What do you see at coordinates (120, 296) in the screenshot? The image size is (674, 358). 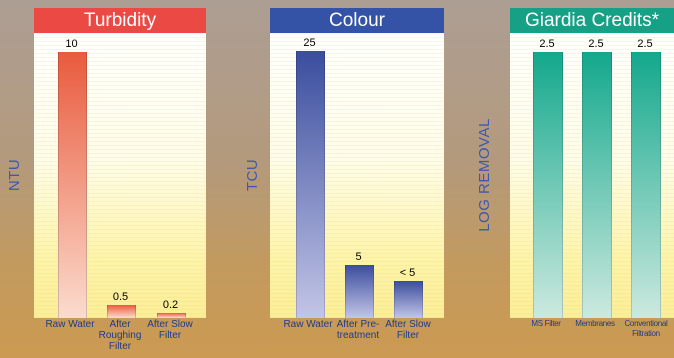 I see `data-label: 0.5` at bounding box center [120, 296].